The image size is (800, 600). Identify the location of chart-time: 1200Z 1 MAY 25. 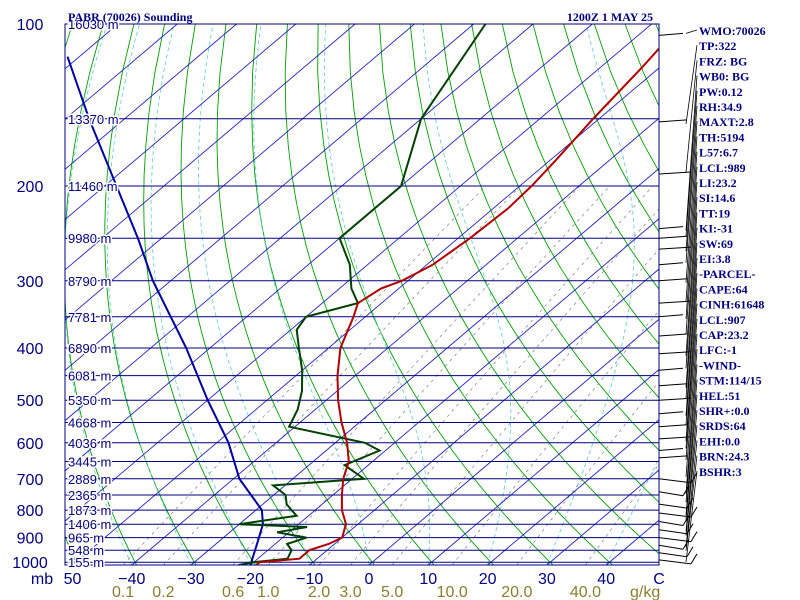
(610, 17).